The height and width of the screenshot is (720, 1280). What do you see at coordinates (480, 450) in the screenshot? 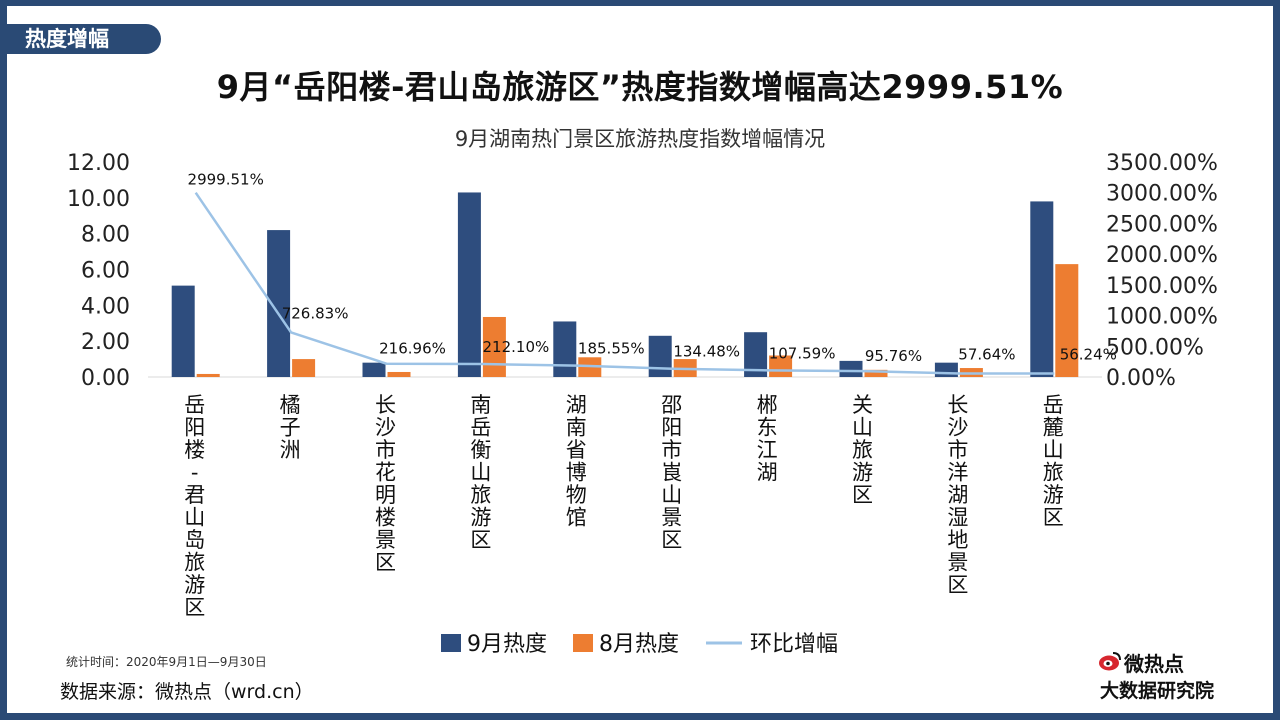
I see `category-label-char: 衡` at bounding box center [480, 450].